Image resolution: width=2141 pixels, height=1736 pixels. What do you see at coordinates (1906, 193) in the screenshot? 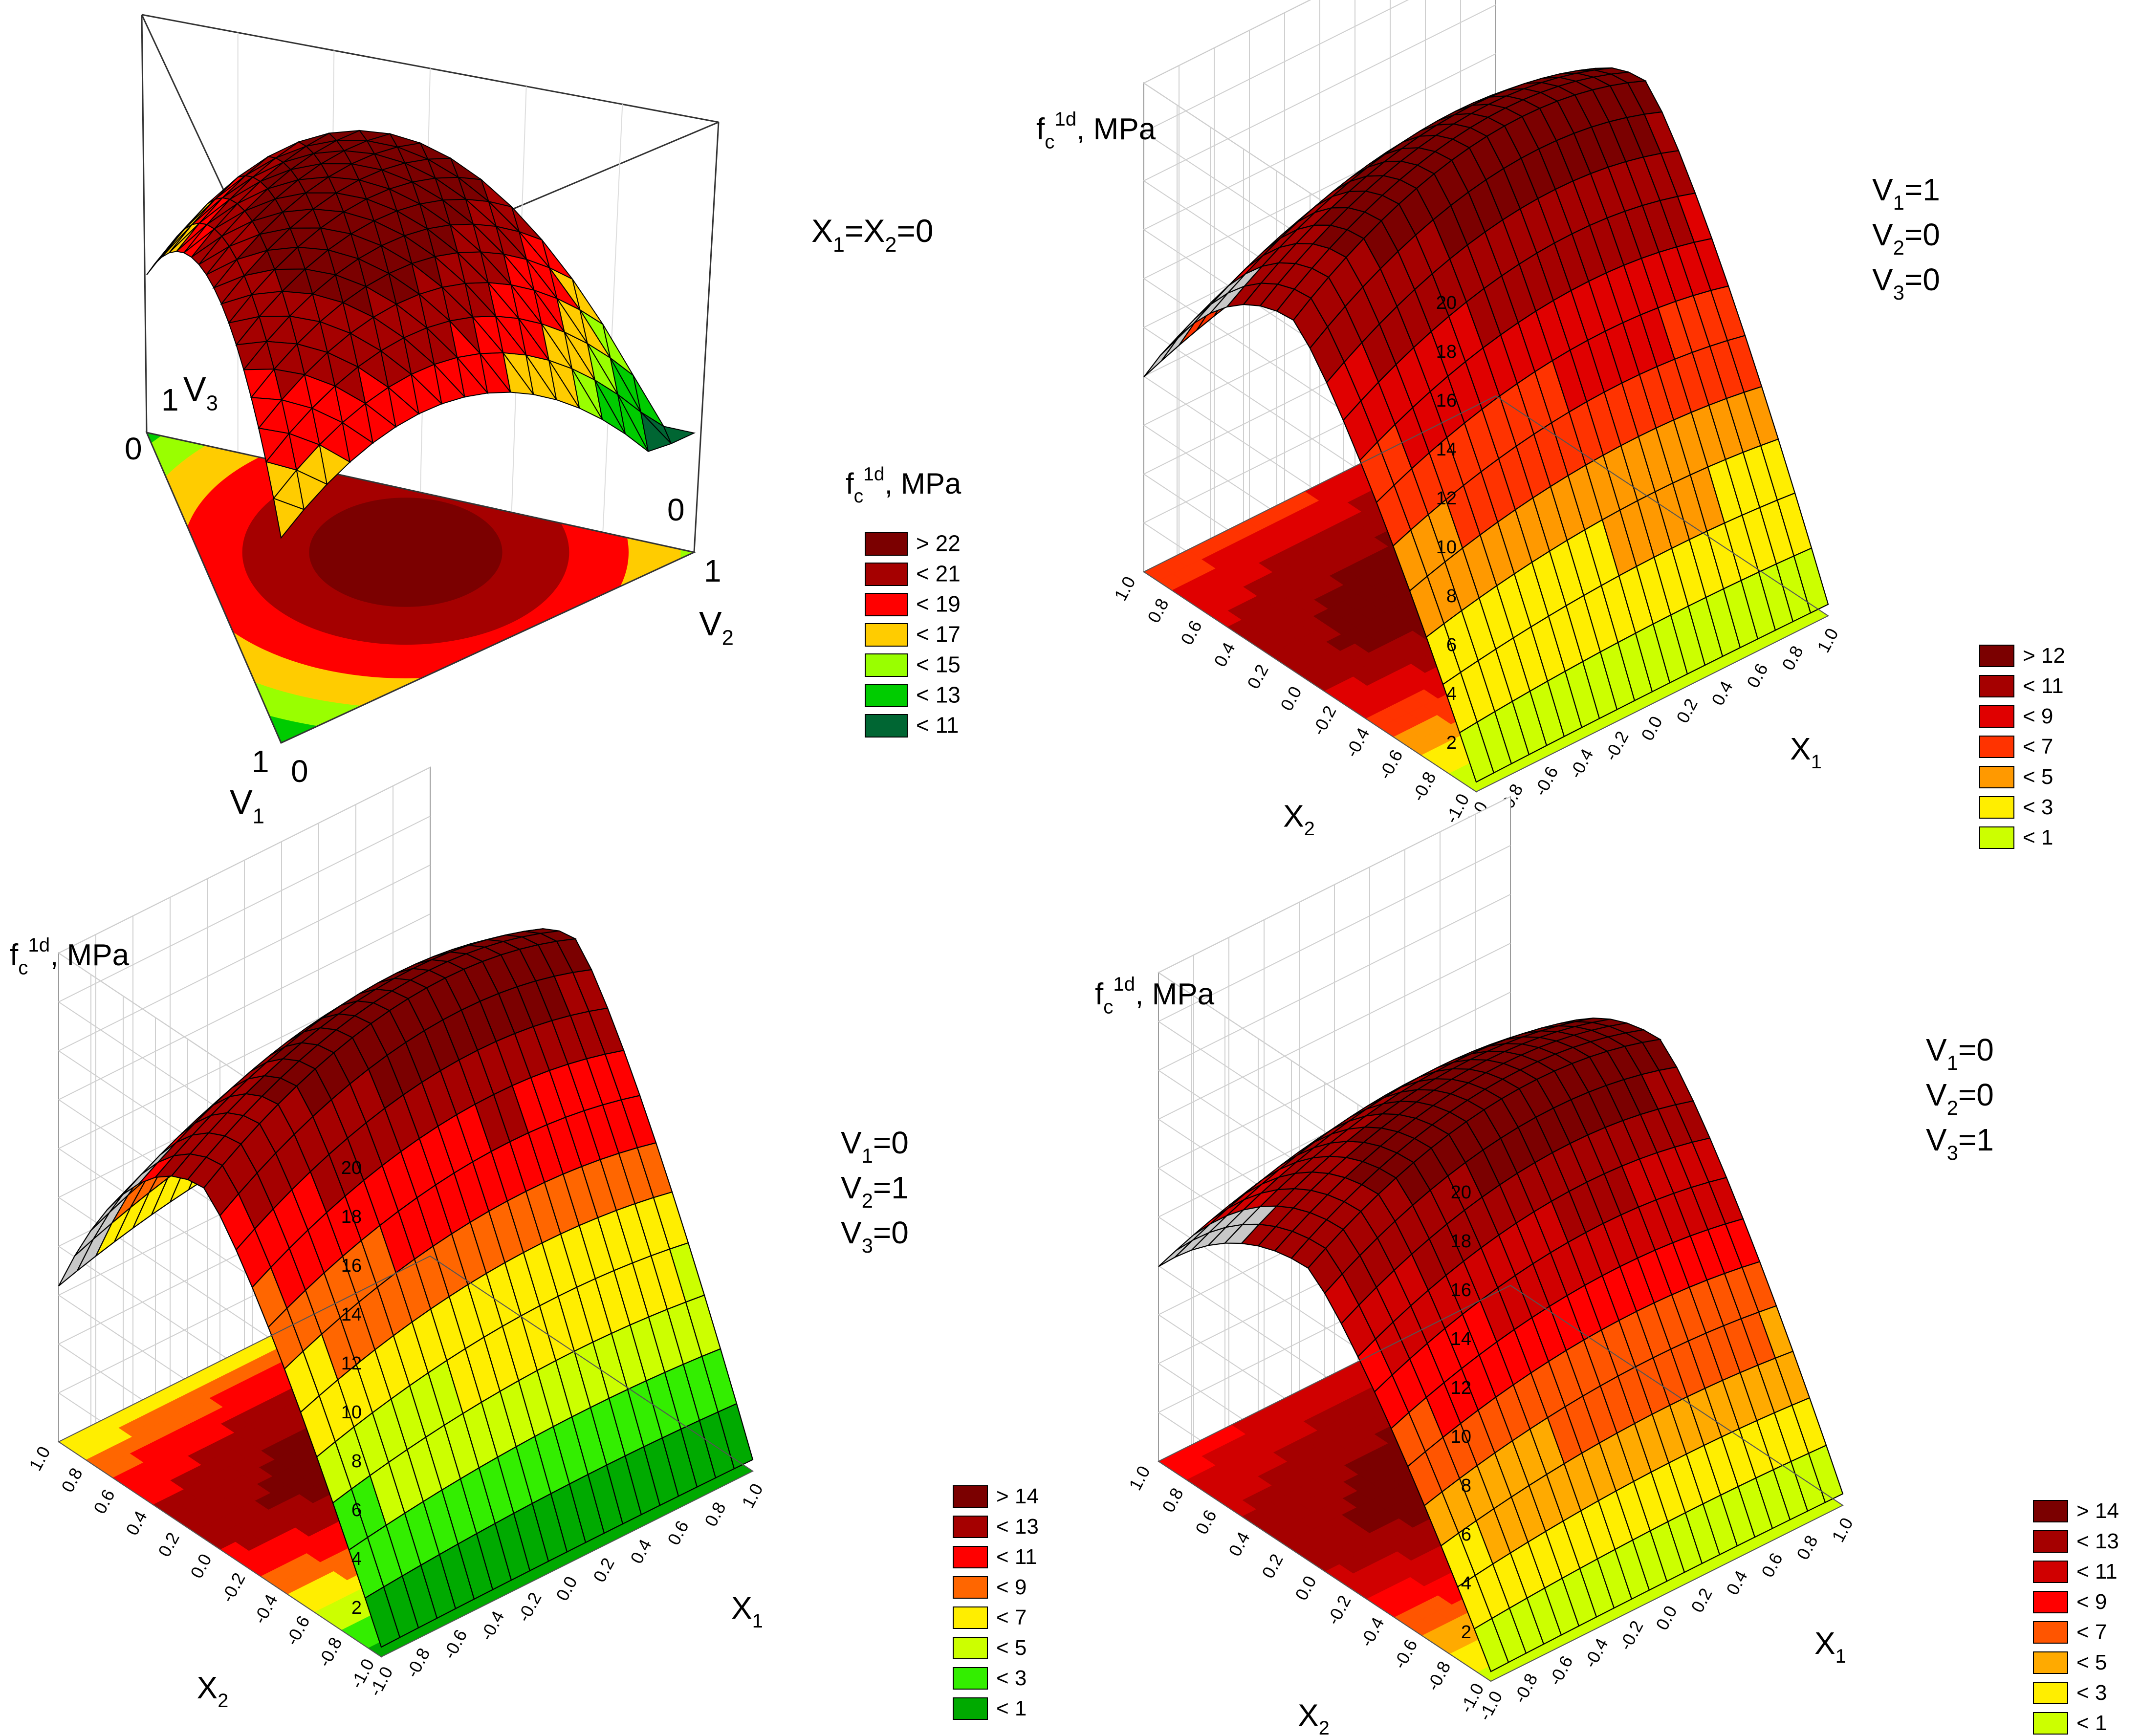
I see `condition-label: V1=1` at bounding box center [1906, 193].